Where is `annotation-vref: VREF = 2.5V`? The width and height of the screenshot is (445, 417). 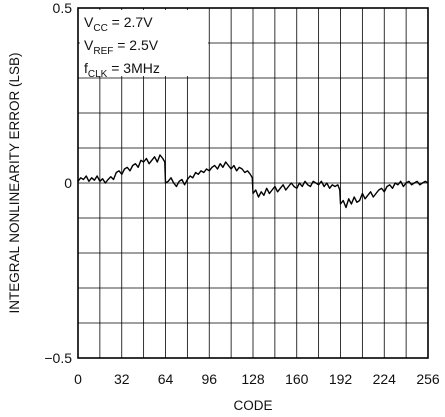
annotation-vref: VREF = 2.5V is located at coordinates (121, 47).